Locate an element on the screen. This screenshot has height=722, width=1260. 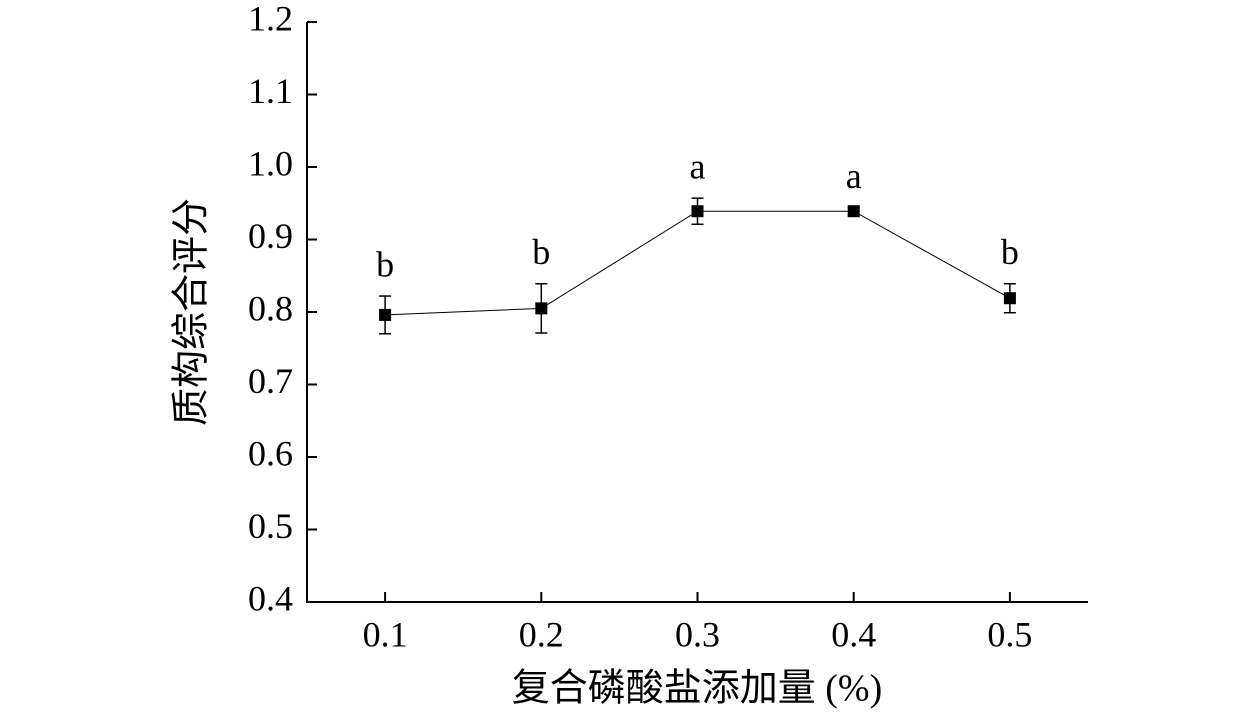
data-line is located at coordinates (698, 263).